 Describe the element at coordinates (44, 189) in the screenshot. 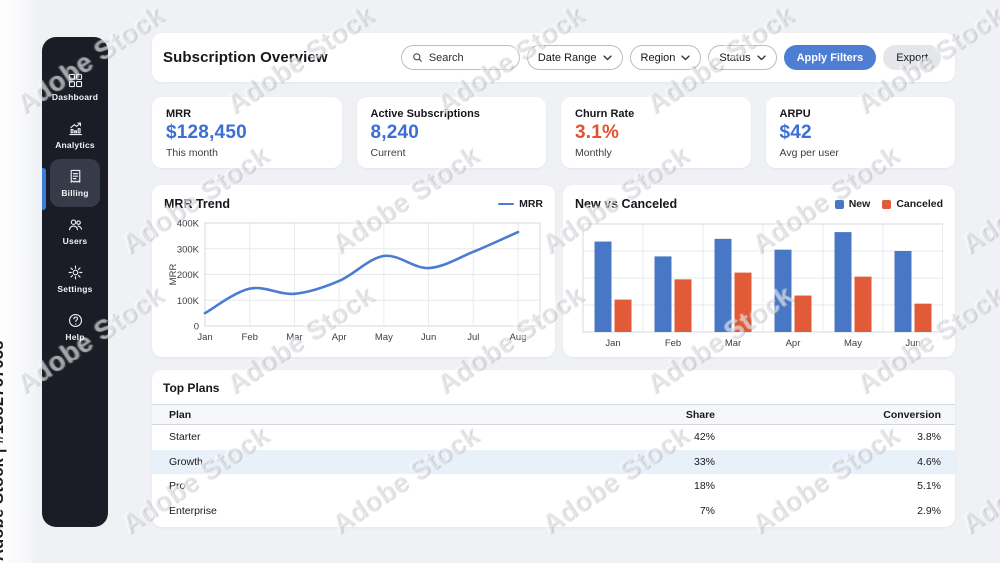

I see `active-item-indicator` at that location.